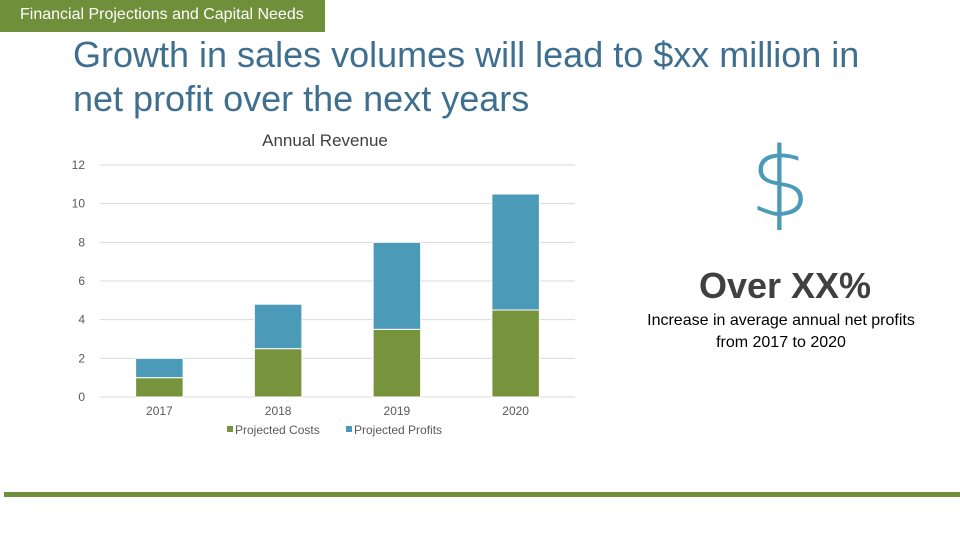 The width and height of the screenshot is (960, 540). I want to click on legend-swatch-profits, so click(349, 429).